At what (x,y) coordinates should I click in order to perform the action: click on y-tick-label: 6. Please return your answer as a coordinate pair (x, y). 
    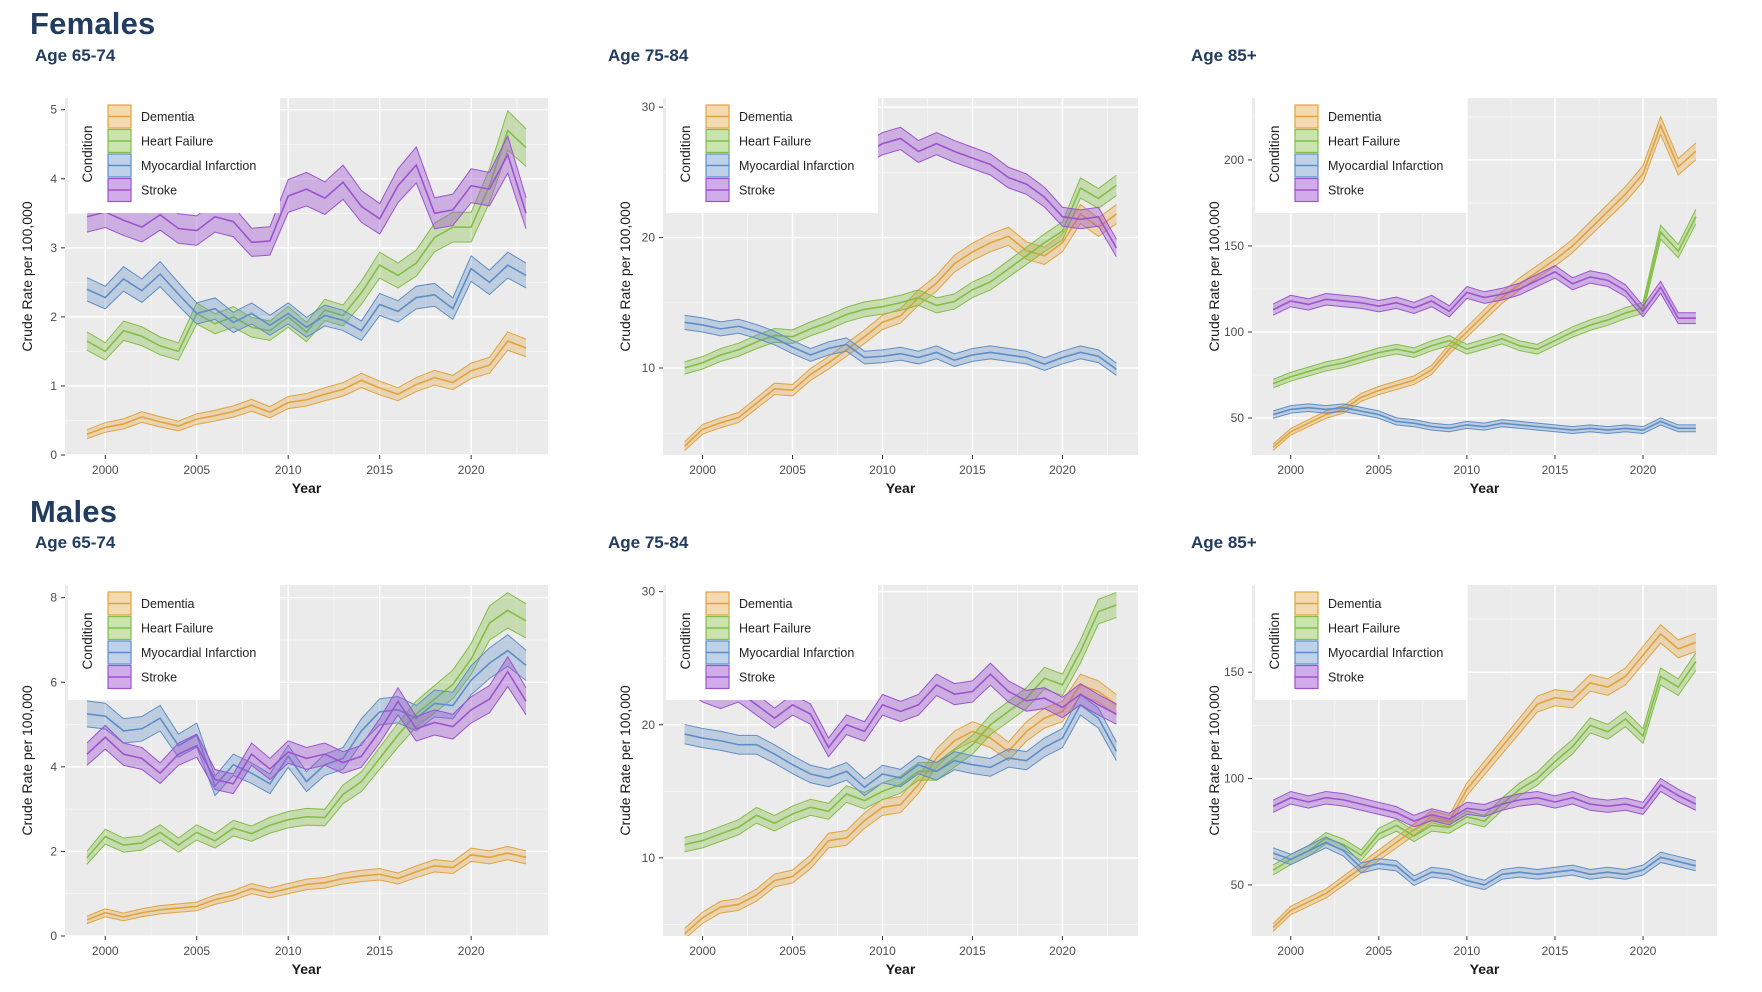
    Looking at the image, I should click on (53, 682).